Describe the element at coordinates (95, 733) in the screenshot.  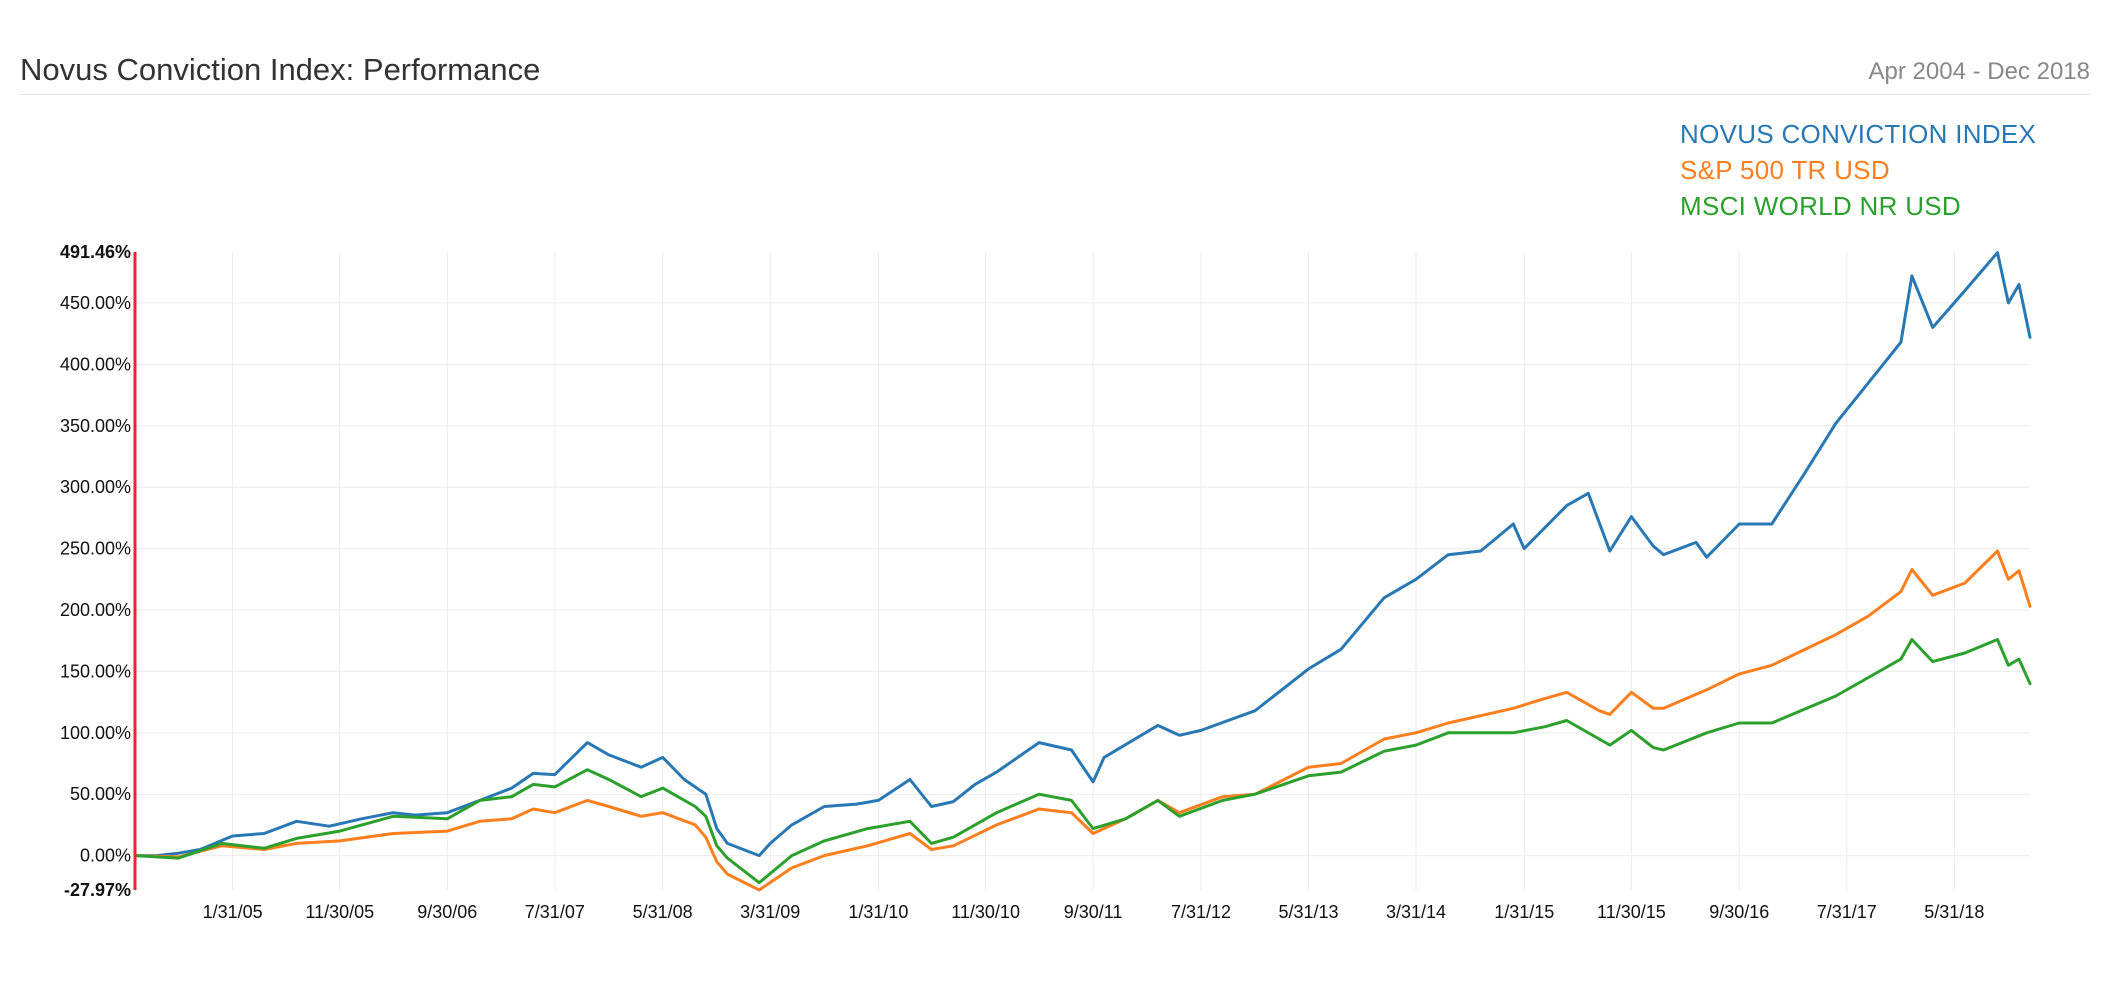
I see `y-tick-label: 100.00%` at that location.